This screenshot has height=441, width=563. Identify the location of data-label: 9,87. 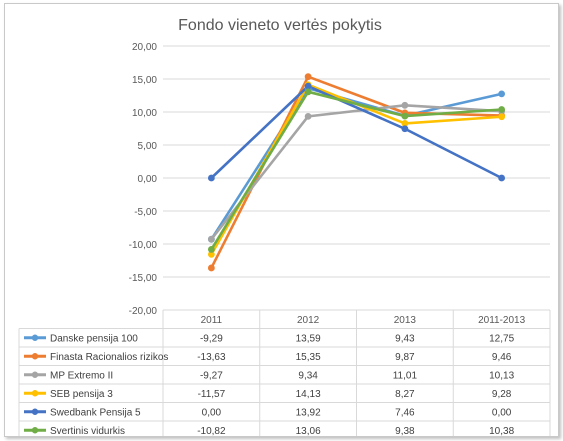
(405, 357).